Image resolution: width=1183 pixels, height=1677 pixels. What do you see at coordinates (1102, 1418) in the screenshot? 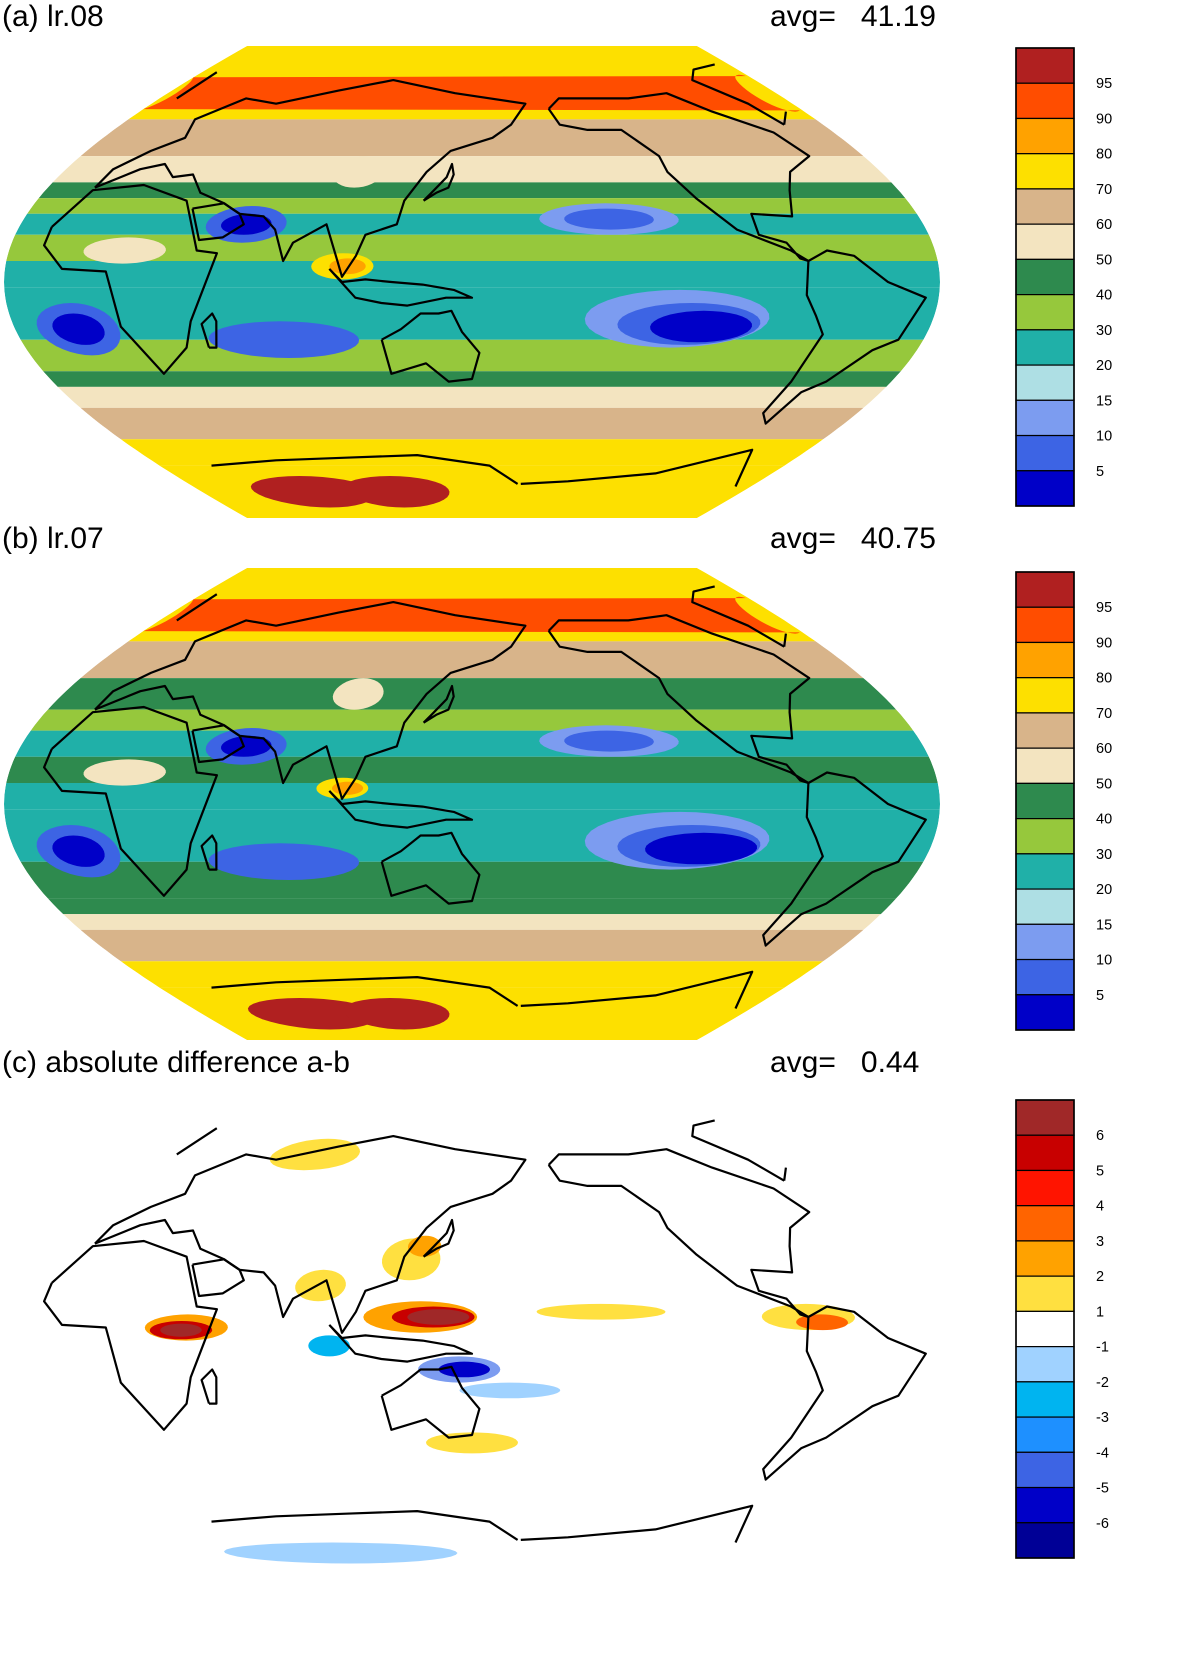
I see `colorbar-tick-label: -3` at bounding box center [1102, 1418].